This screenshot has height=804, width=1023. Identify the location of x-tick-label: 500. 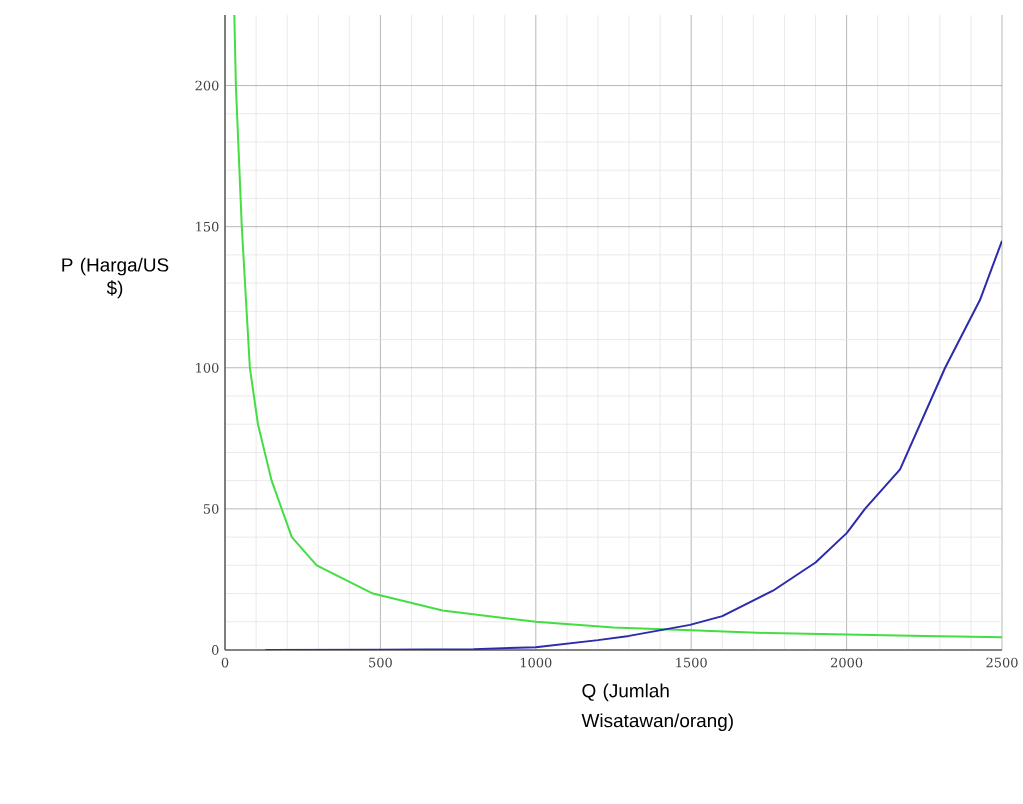
(380, 662).